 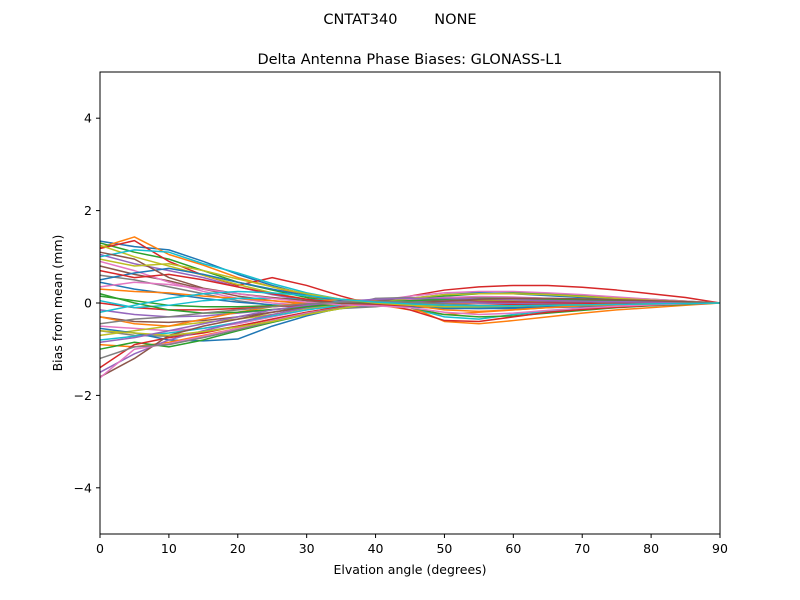 What do you see at coordinates (307, 548) in the screenshot?
I see `x-tick-label: 30` at bounding box center [307, 548].